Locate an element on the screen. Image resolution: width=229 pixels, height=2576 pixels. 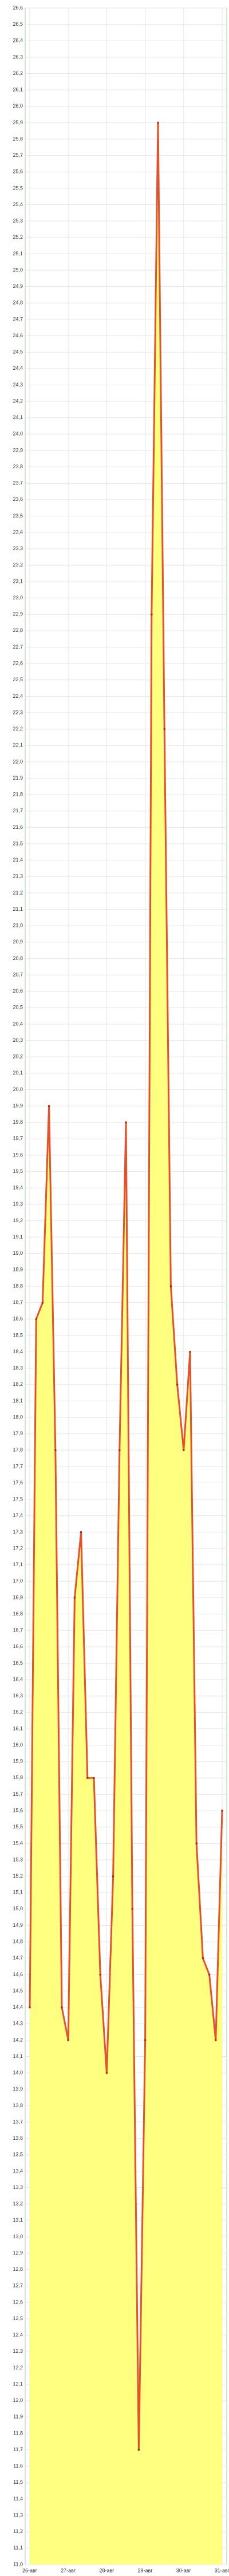
y-tick-label: 11,6 is located at coordinates (18, 2466).